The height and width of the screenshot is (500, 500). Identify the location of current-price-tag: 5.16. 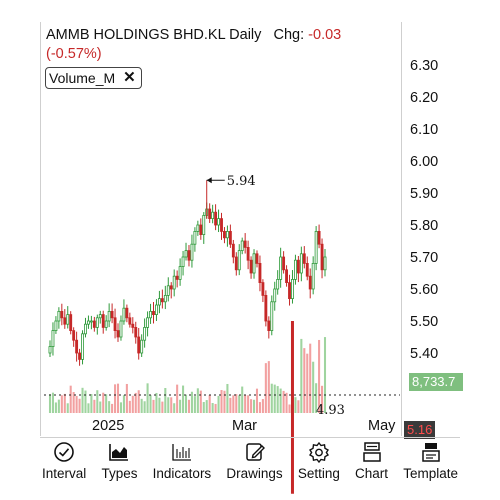
(420, 430).